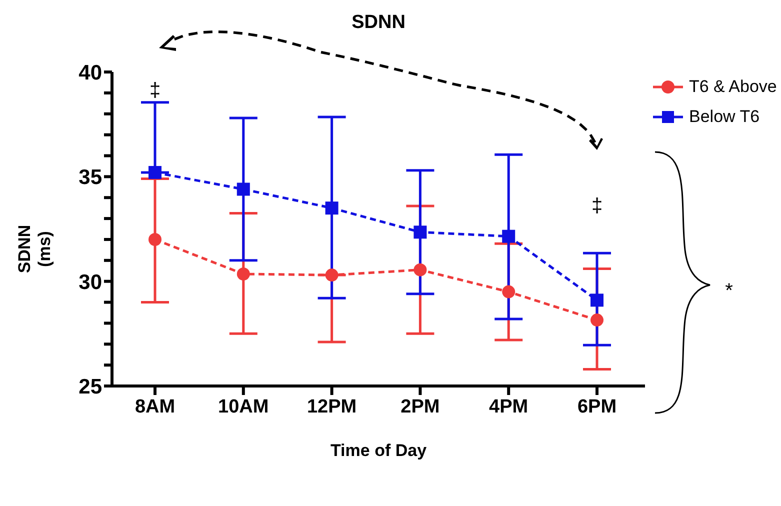  Describe the element at coordinates (90, 282) in the screenshot. I see `y-tick-label: 30` at that location.